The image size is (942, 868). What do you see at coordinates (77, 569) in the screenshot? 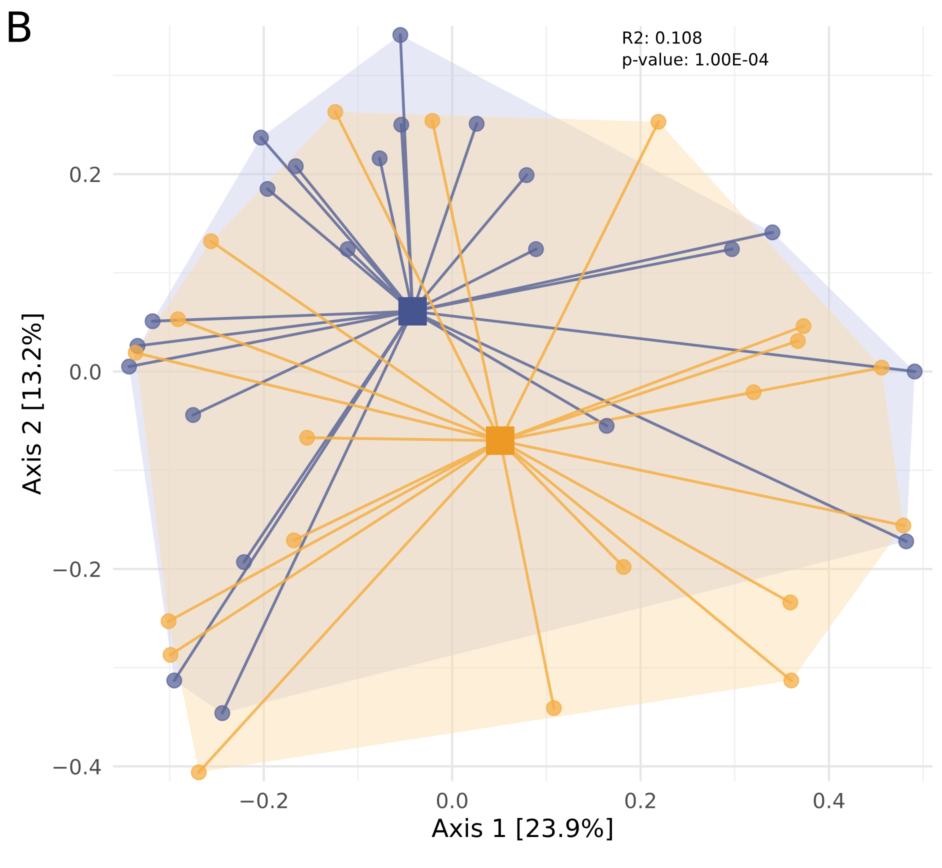
I see `y-tick-label: −0.2` at bounding box center [77, 569].